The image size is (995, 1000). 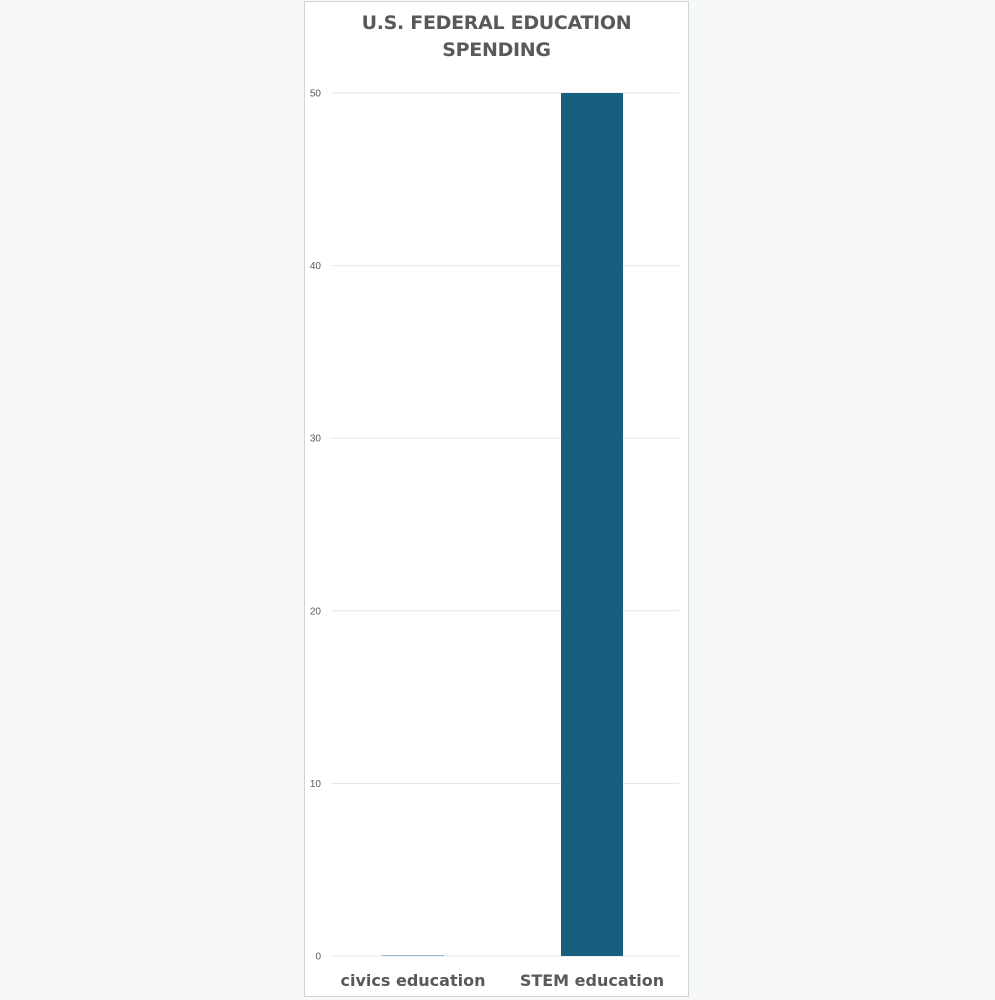 I want to click on chart-title-line-1: U.S. FEDERAL EDUCATION, so click(x=496, y=23).